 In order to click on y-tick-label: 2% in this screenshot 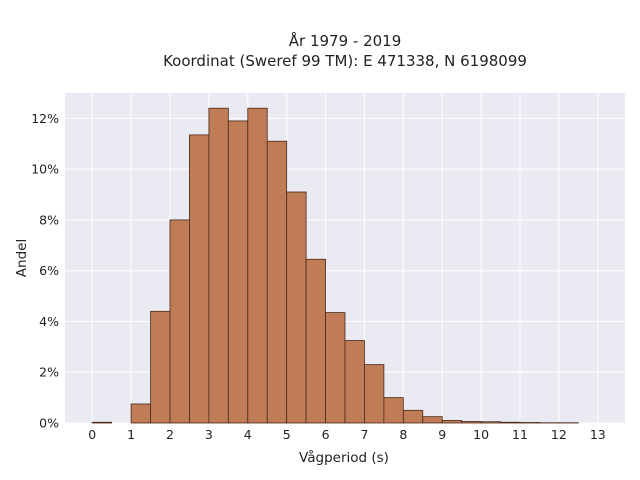, I will do `click(49, 372)`.